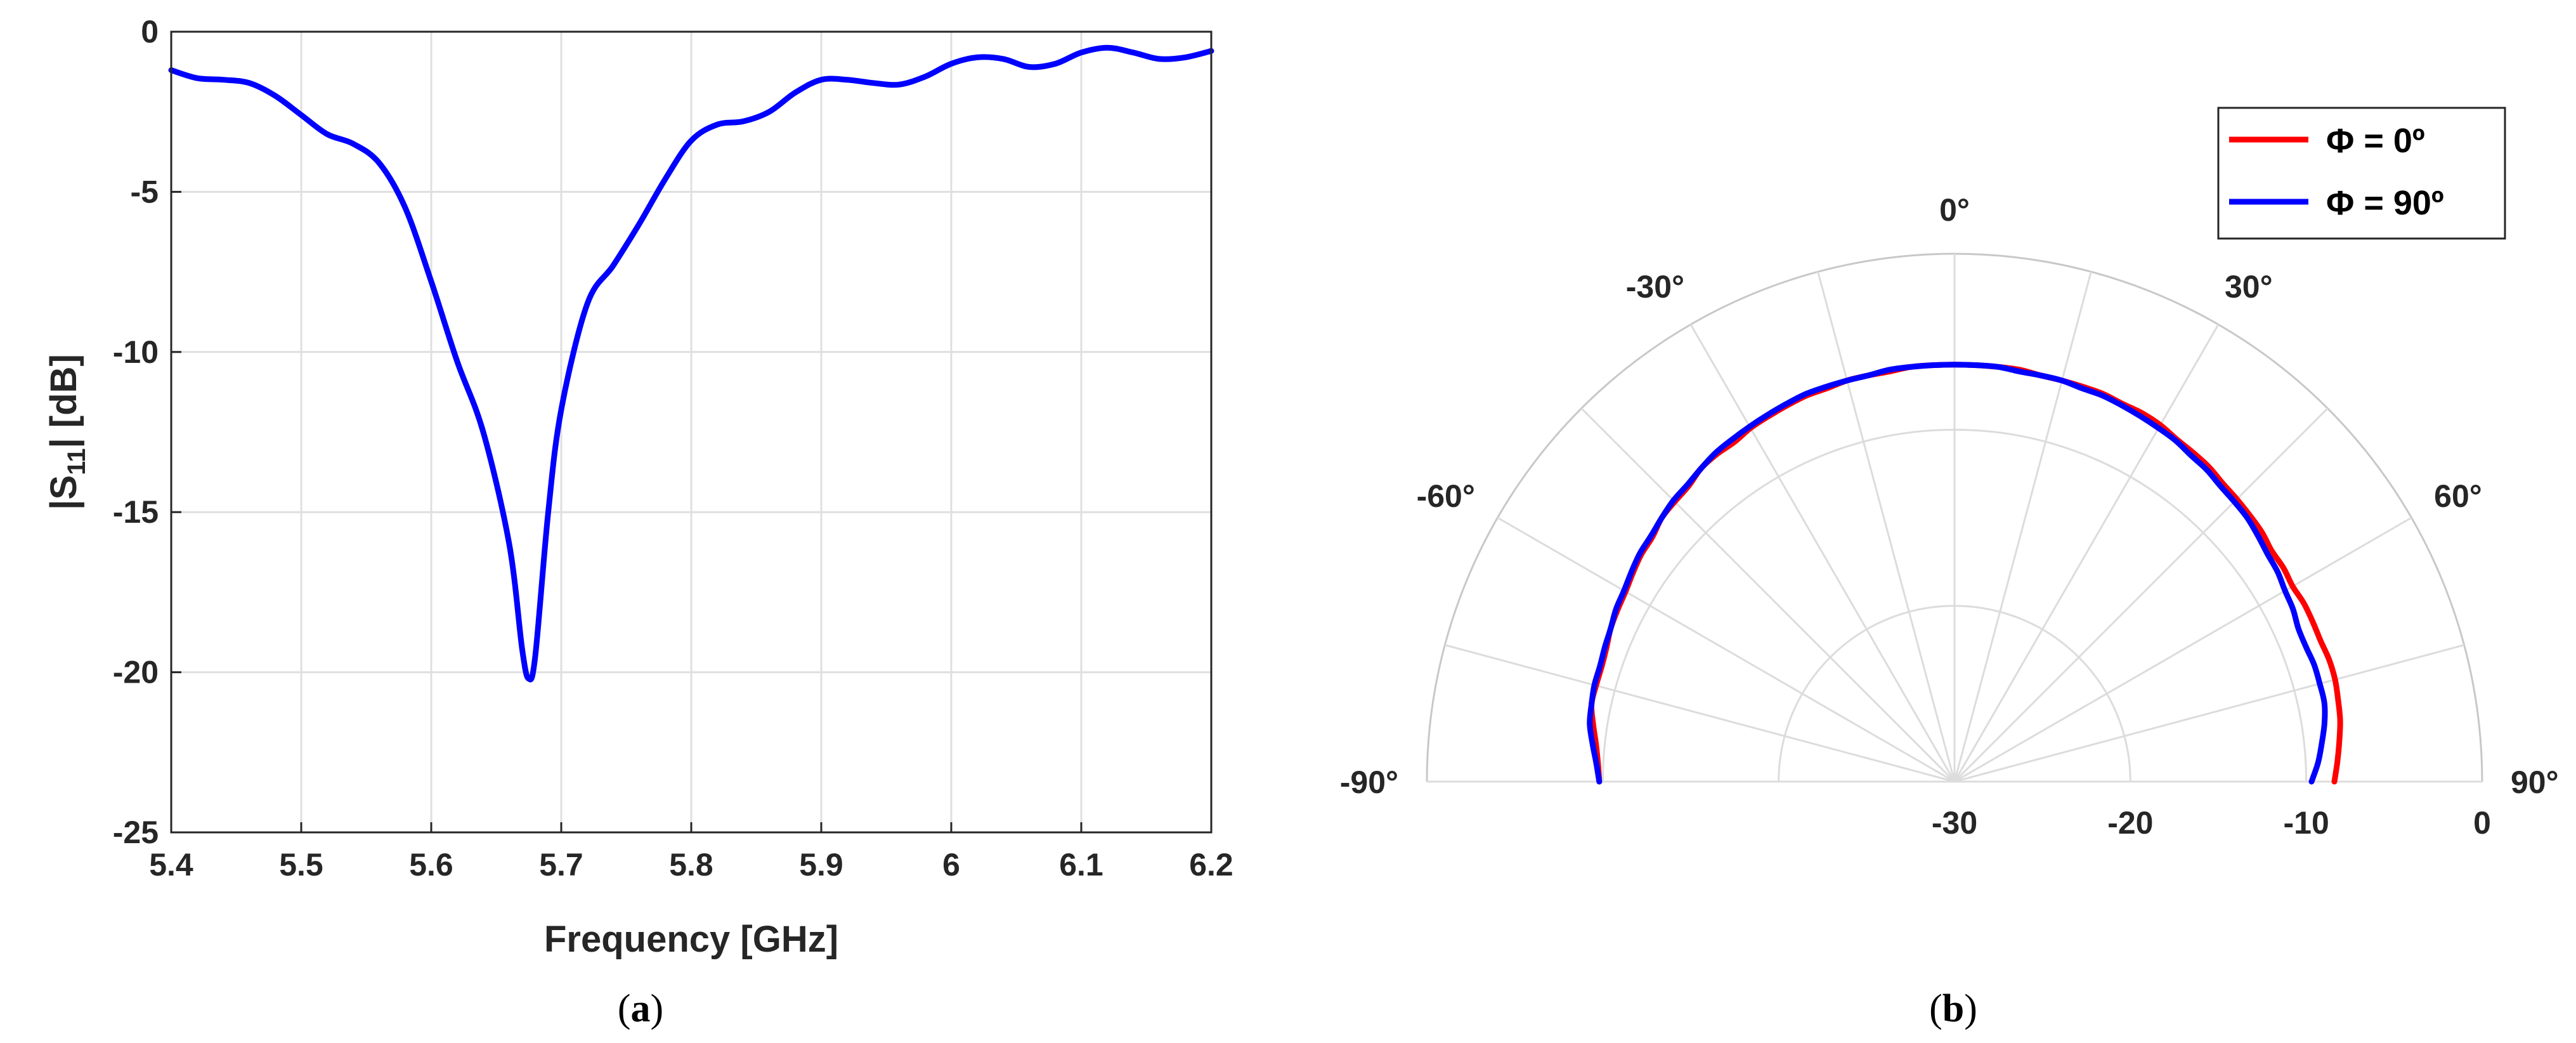 The width and height of the screenshot is (2576, 1043). Describe the element at coordinates (2249, 287) in the screenshot. I see `angle-tick-label: 30°` at that location.